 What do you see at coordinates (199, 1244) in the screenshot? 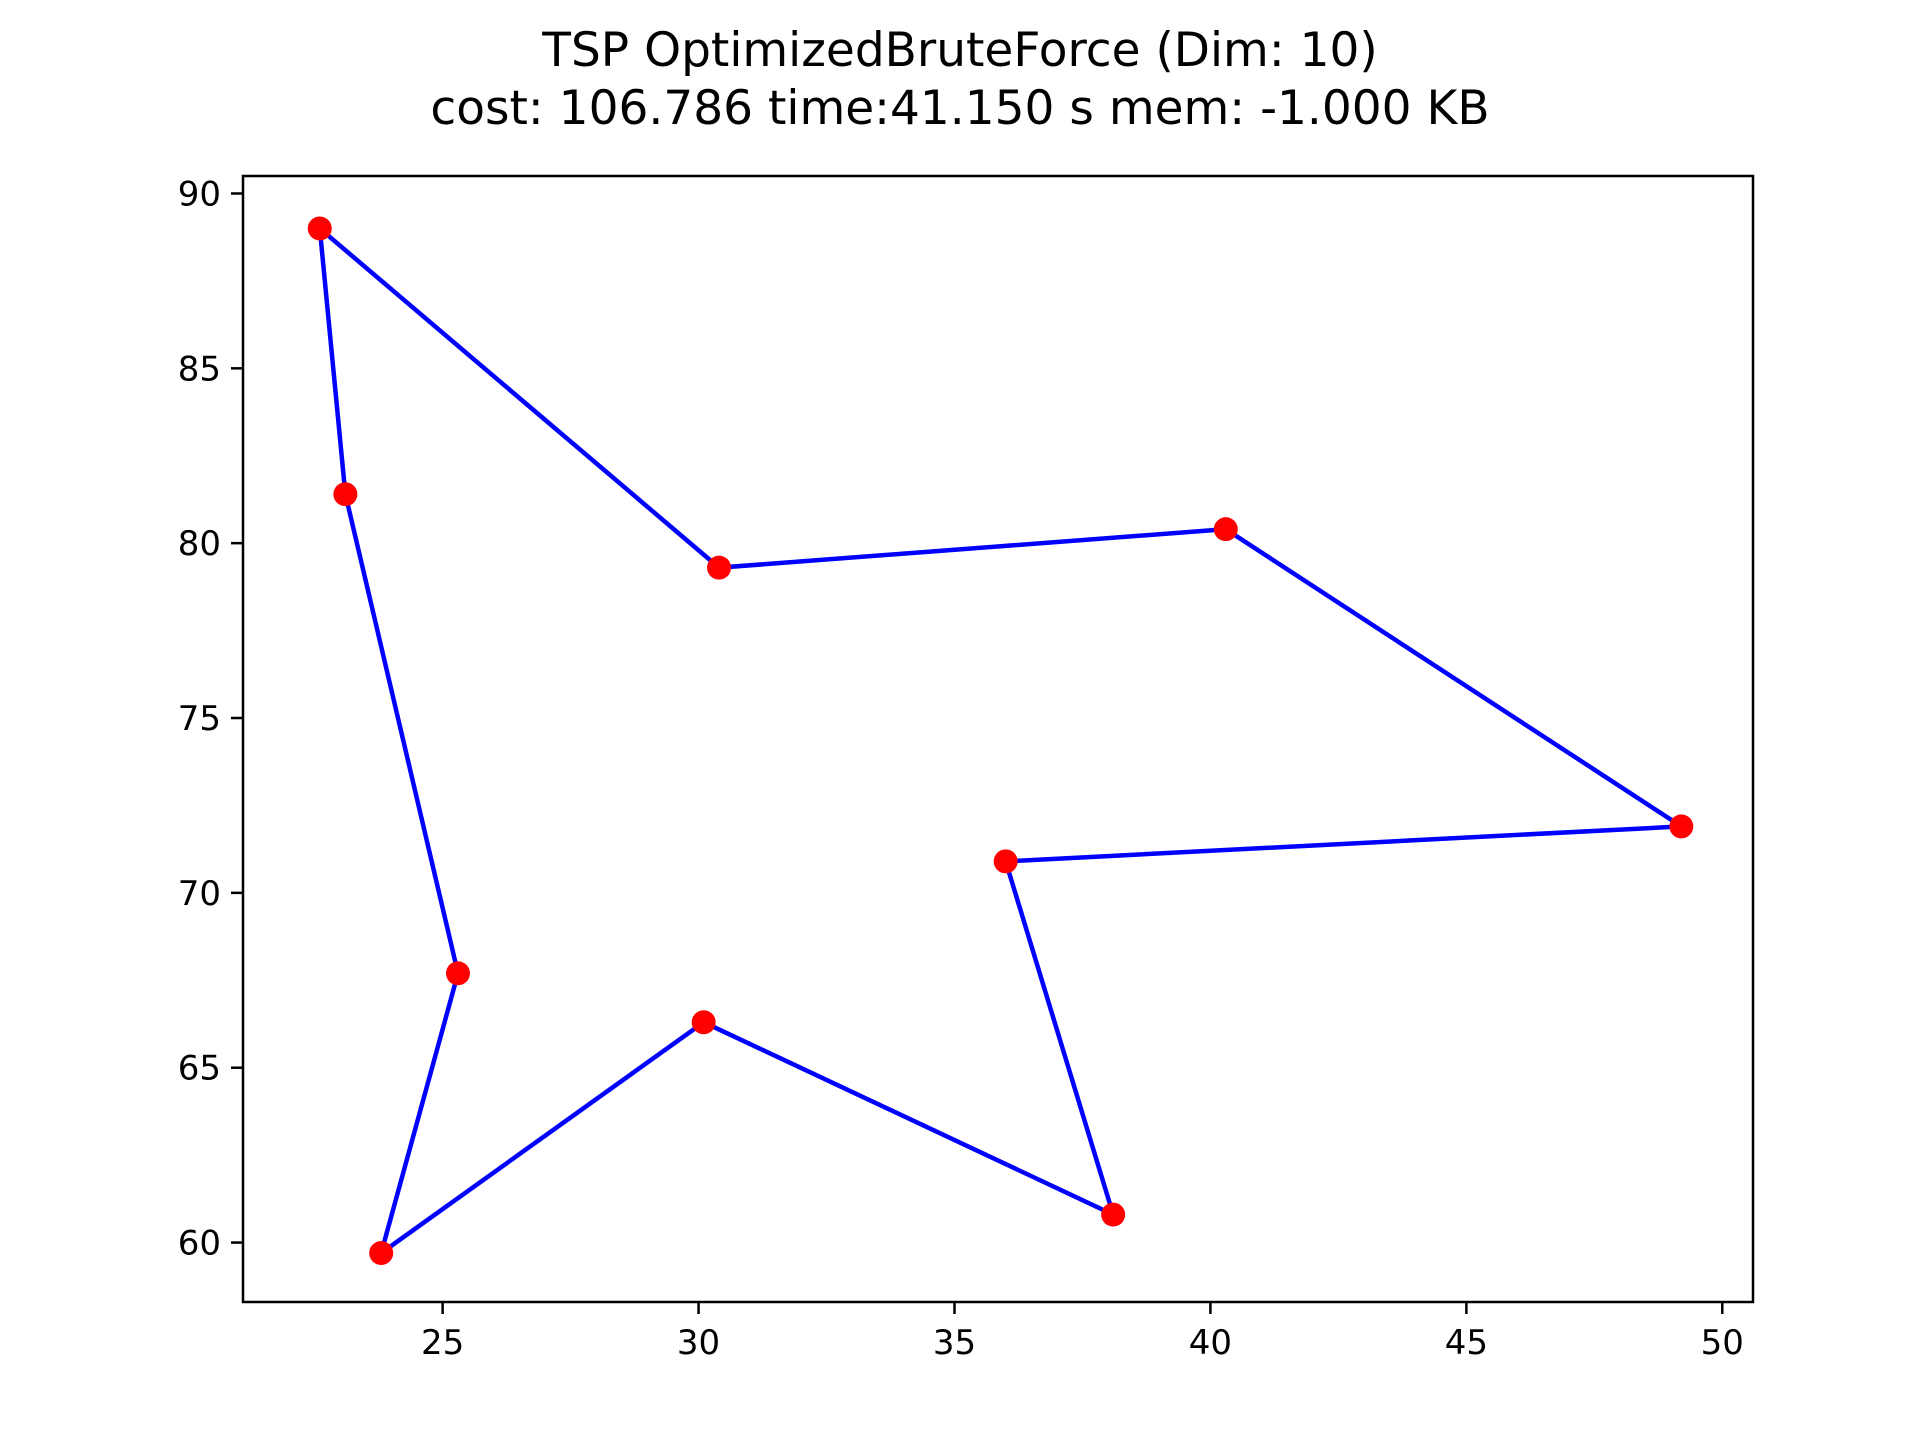
I see `y-tick-label: 60` at bounding box center [199, 1244].